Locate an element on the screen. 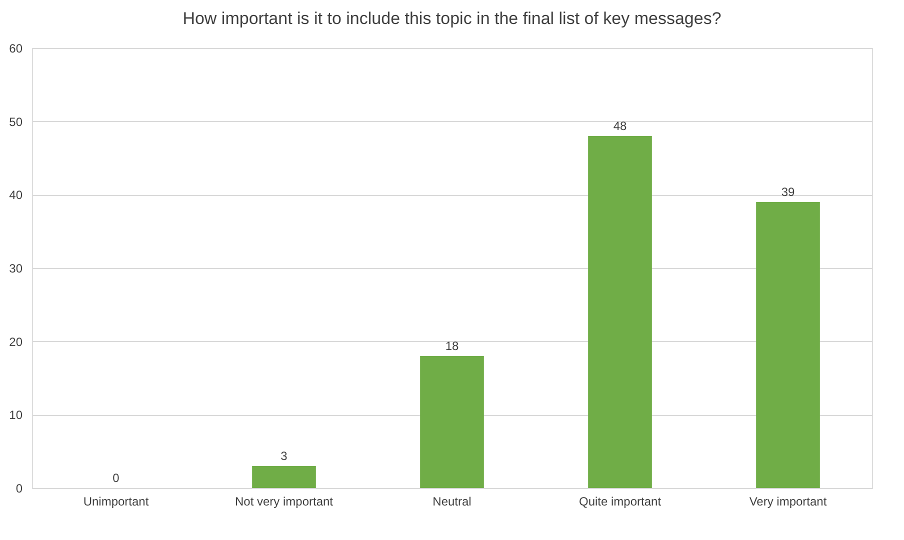 Image resolution: width=904 pixels, height=540 pixels. y-tick-label: 60 is located at coordinates (16, 49).